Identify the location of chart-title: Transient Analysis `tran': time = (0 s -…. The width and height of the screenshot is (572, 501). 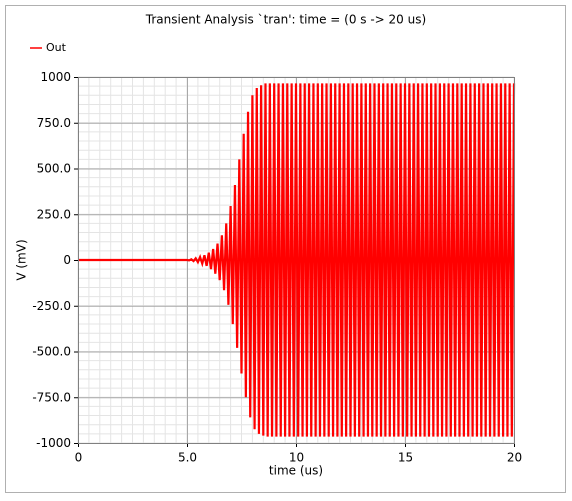
(285, 20).